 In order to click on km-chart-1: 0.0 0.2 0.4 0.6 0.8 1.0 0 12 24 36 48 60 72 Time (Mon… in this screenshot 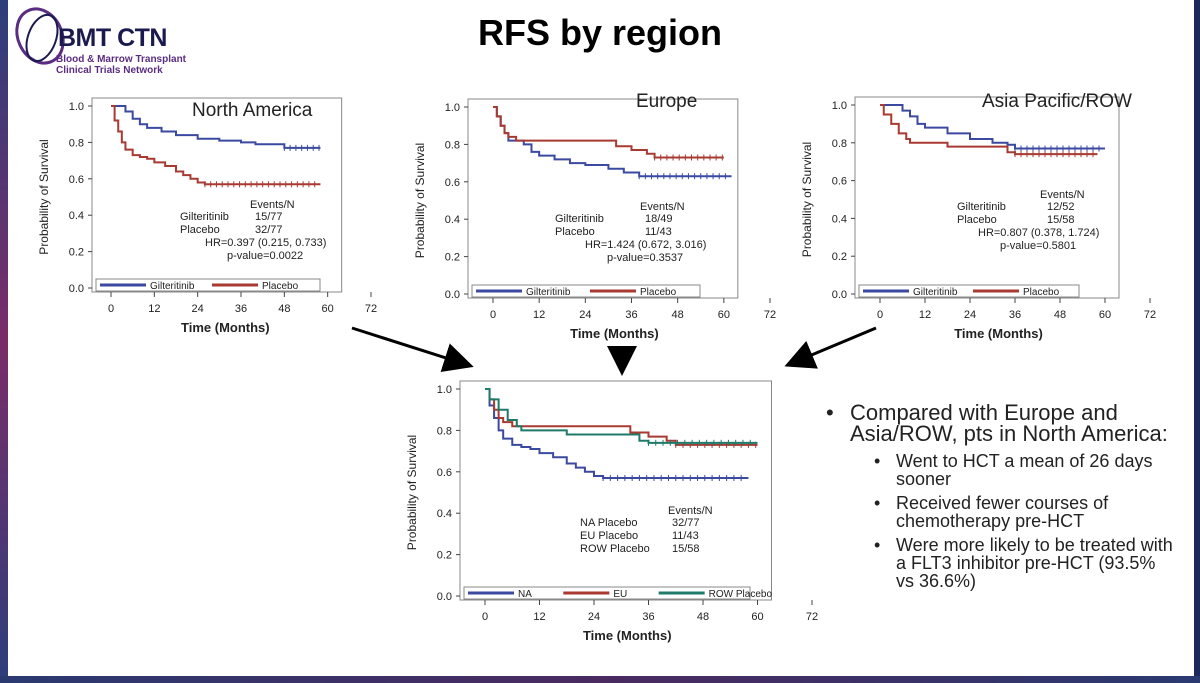, I will do `click(594, 216)`.